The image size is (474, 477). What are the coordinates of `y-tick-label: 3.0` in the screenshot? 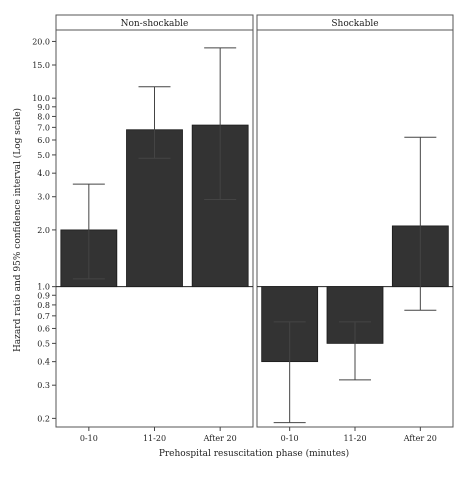 It's located at (43, 197).